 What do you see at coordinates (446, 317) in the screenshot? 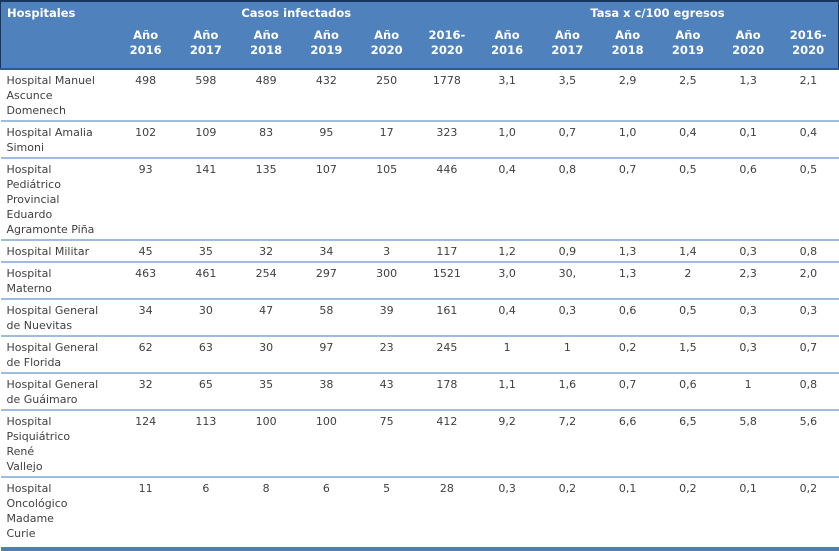
I see `value-cell: 161` at bounding box center [446, 317].